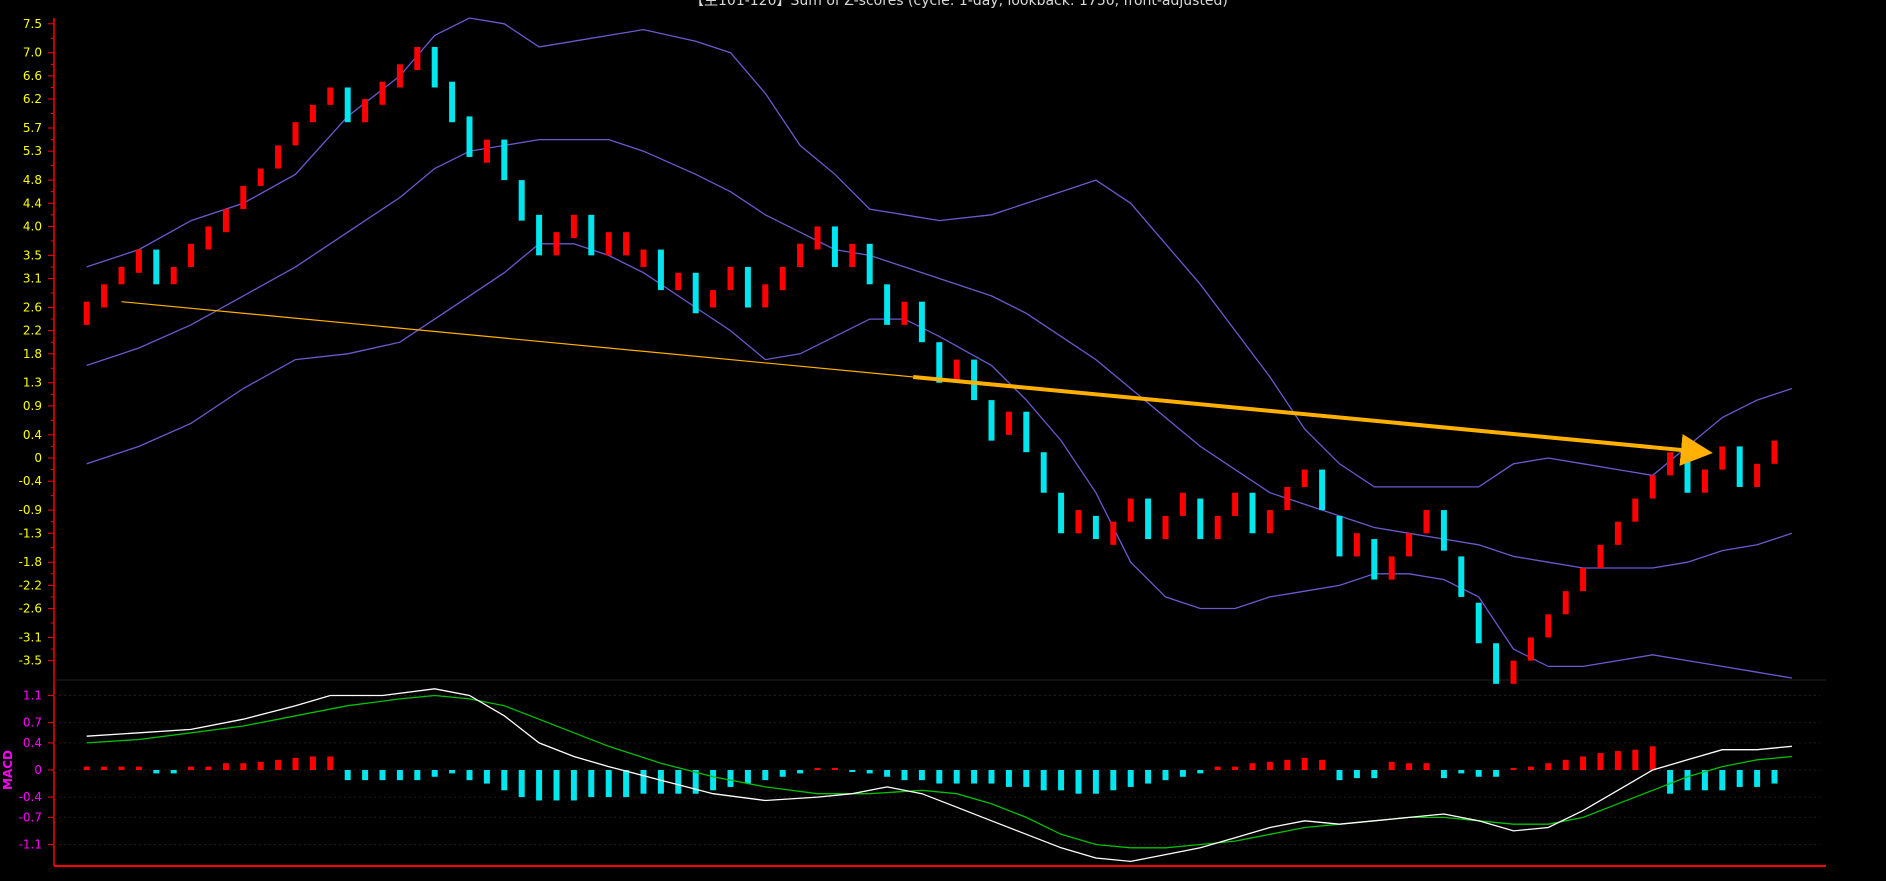 This screenshot has height=881, width=1886. Describe the element at coordinates (30, 797) in the screenshot. I see `macd-y-tick-label: -0.4` at that location.